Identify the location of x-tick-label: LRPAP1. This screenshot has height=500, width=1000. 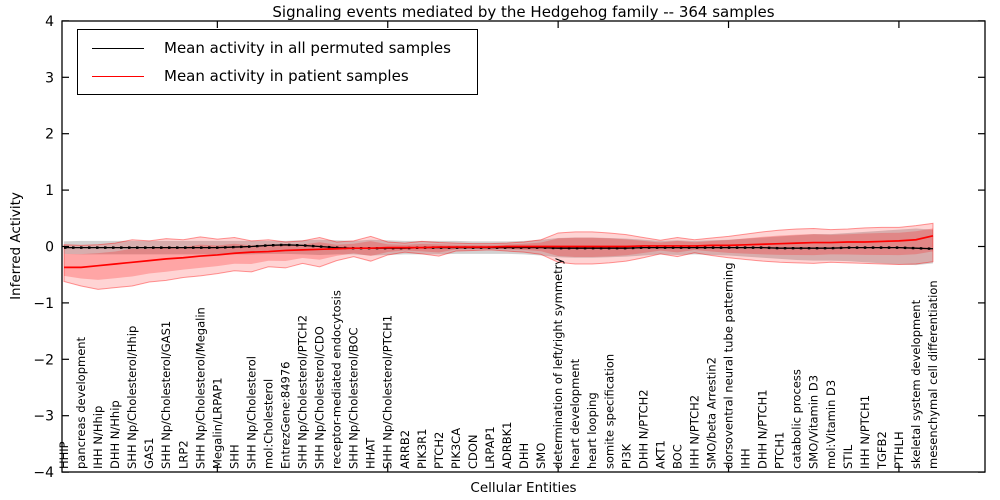
(490, 447).